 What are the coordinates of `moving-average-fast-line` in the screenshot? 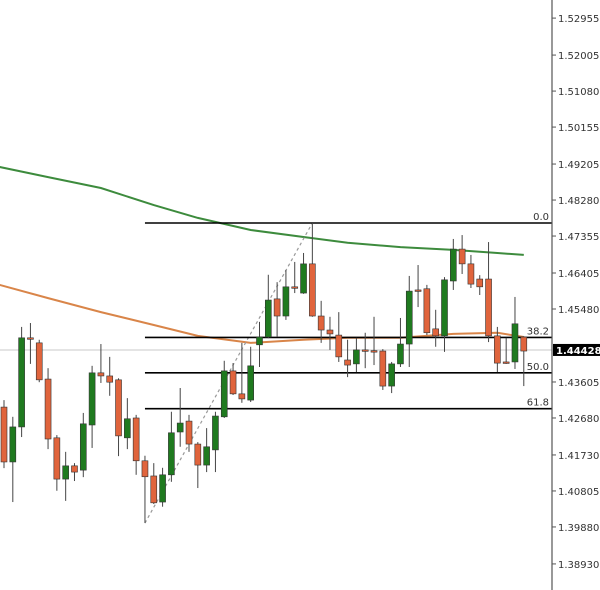 It's located at (262, 313).